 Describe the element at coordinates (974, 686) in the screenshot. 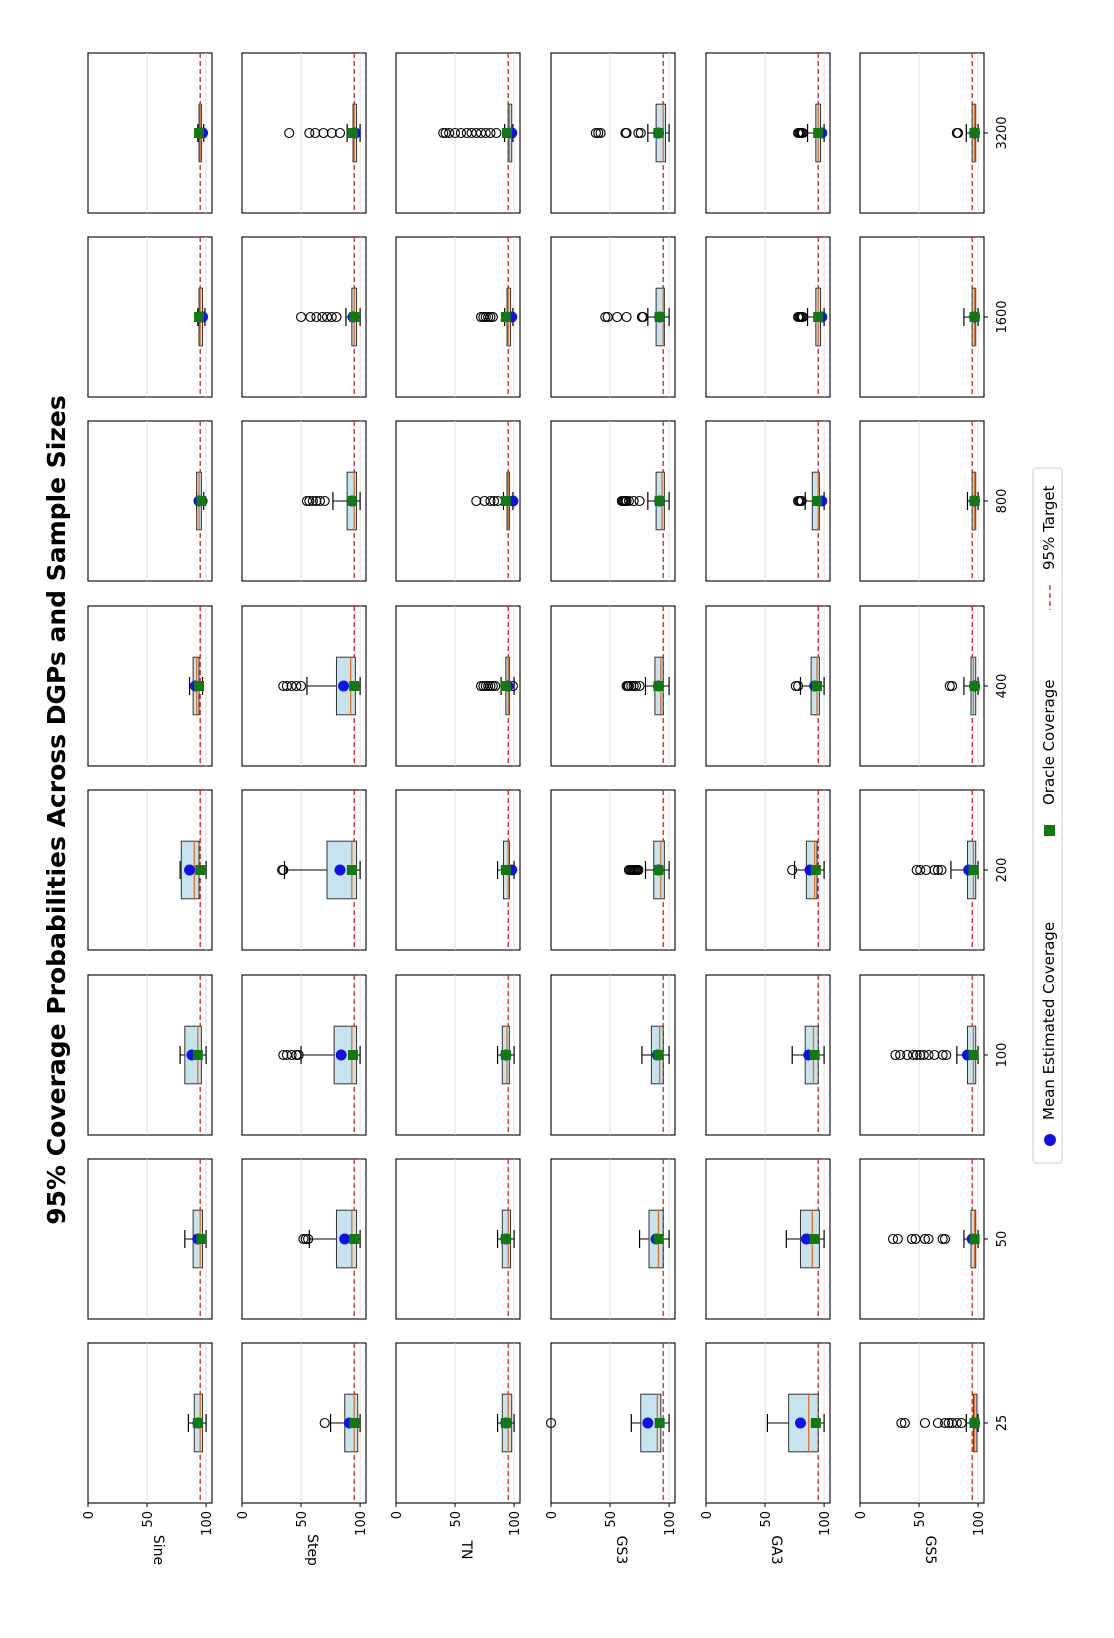

I see `oracle-marker-gs5-n400` at that location.